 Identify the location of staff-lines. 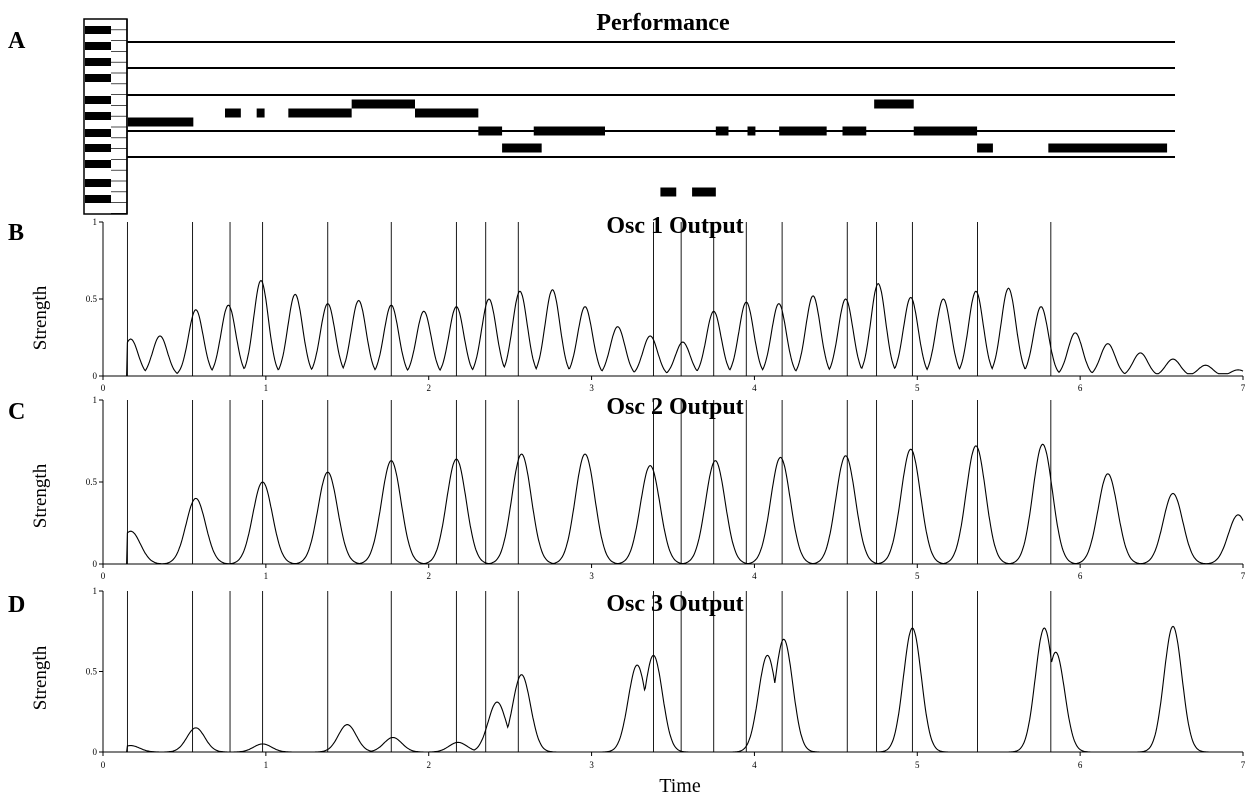
(651, 99).